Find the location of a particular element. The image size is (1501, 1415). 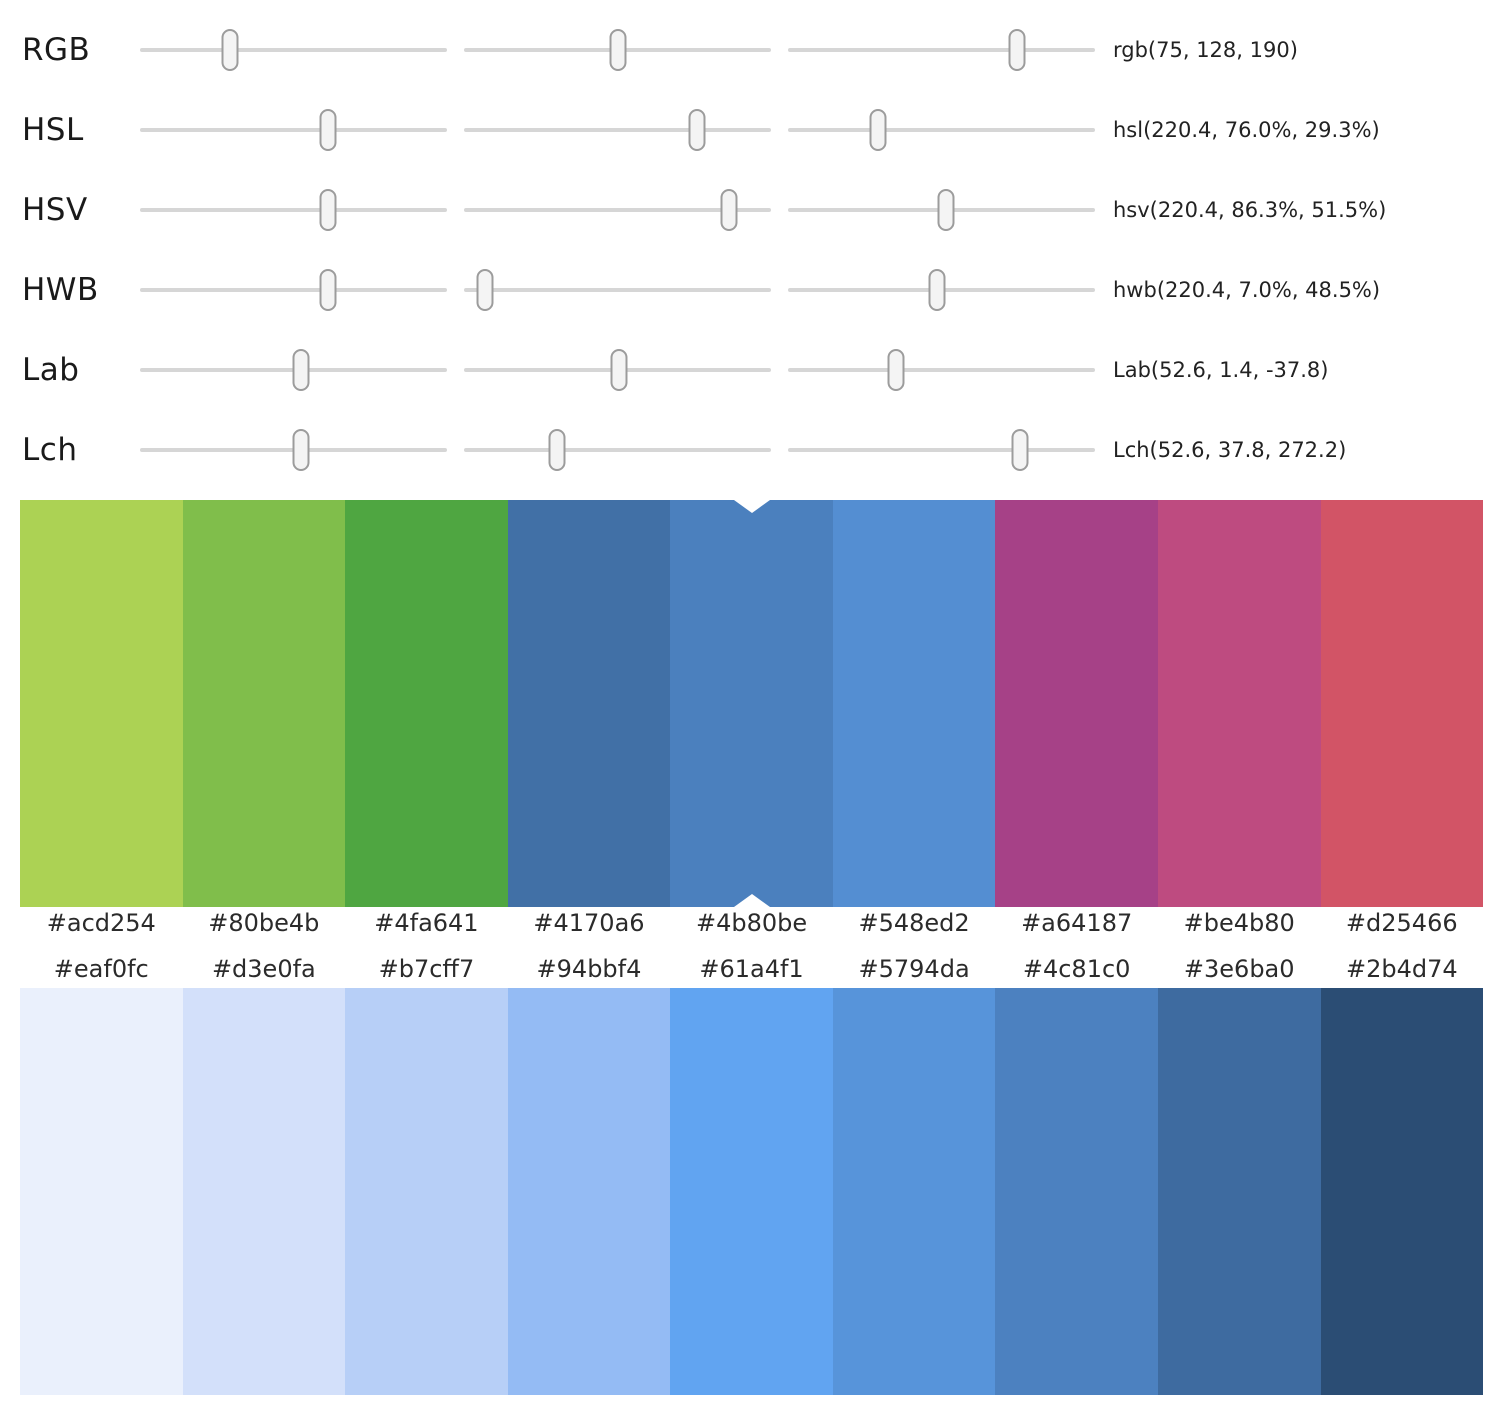

palette-top-hex-label-8: #d25466 is located at coordinates (1401, 923).